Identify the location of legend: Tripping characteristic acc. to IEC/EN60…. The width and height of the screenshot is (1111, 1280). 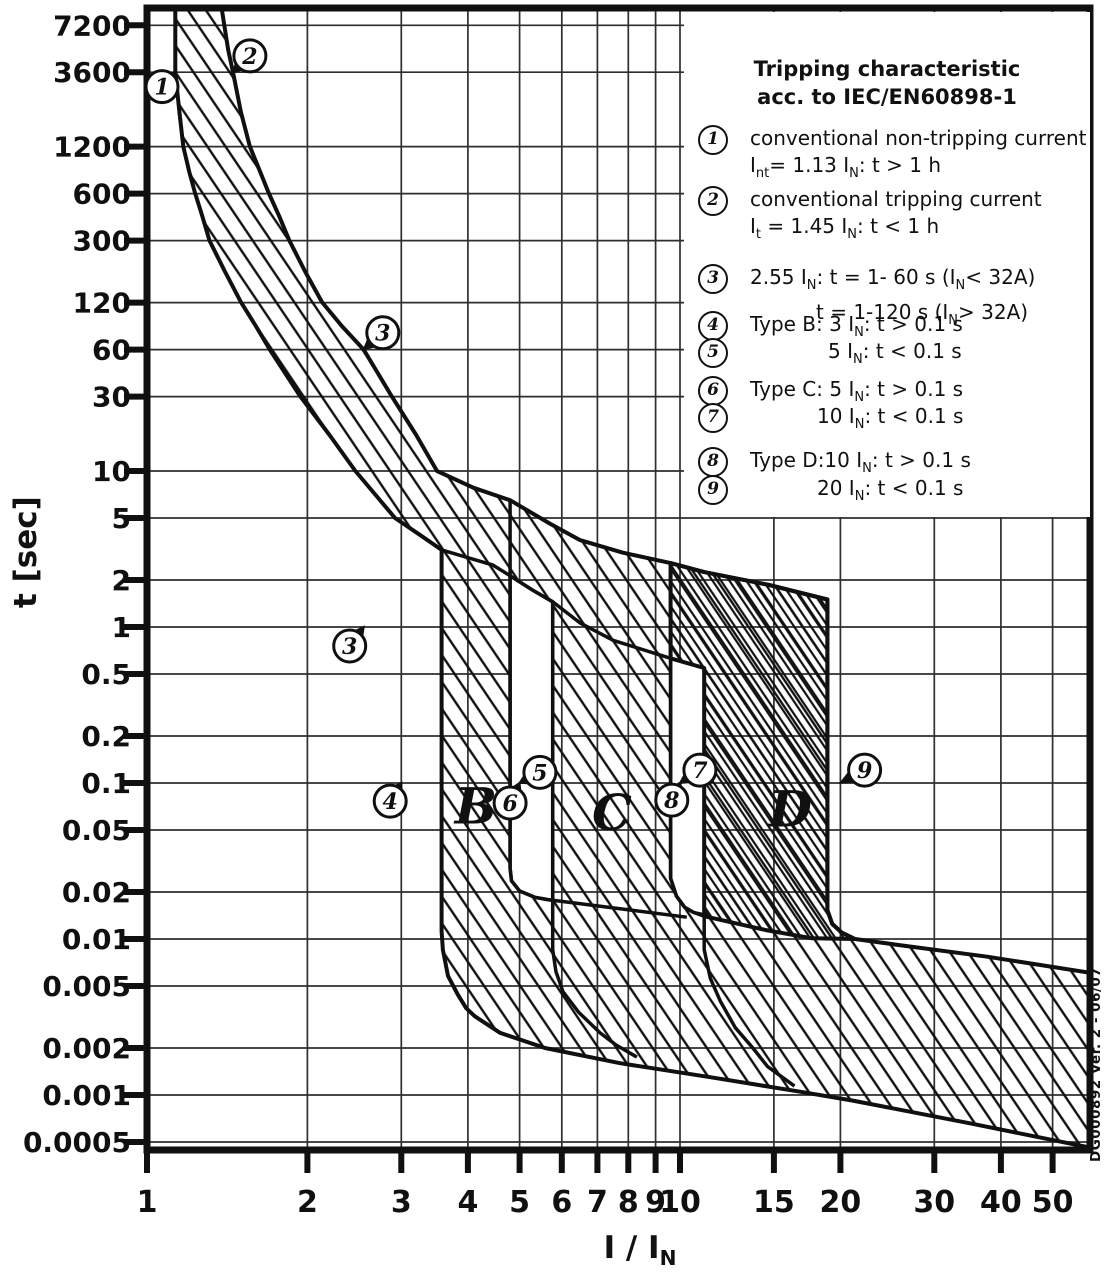
(887, 264).